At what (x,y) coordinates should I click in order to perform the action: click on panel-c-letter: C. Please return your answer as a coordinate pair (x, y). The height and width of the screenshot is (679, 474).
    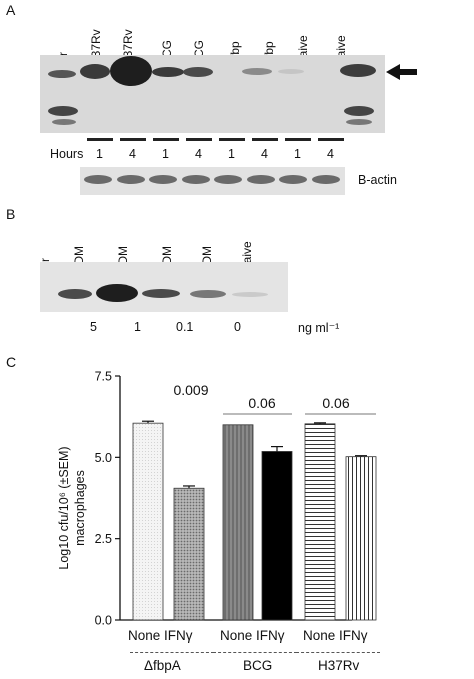
    Looking at the image, I should click on (11, 362).